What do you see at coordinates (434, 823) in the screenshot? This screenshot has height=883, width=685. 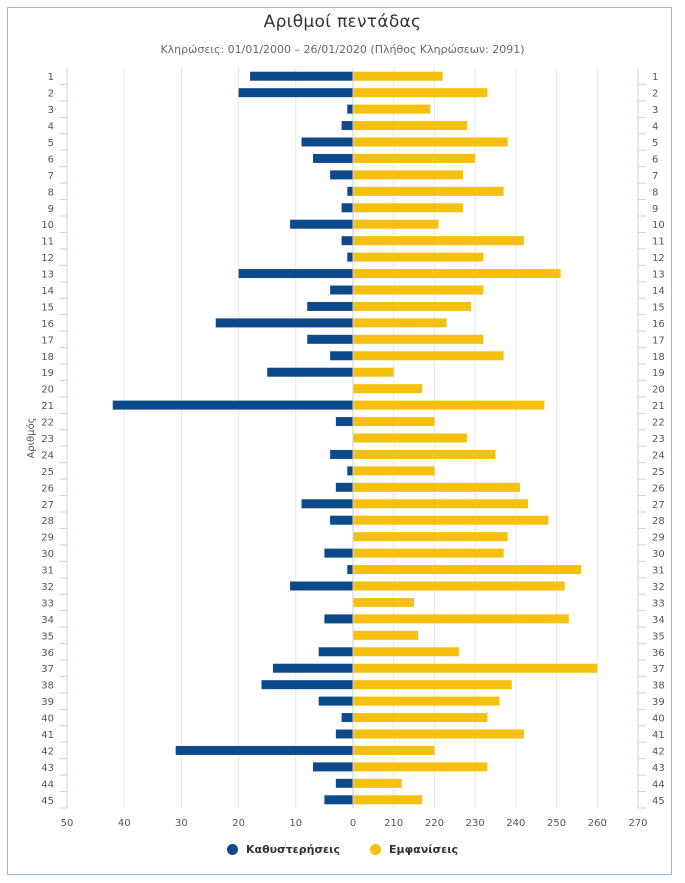 I see `x-tick-right: 220` at bounding box center [434, 823].